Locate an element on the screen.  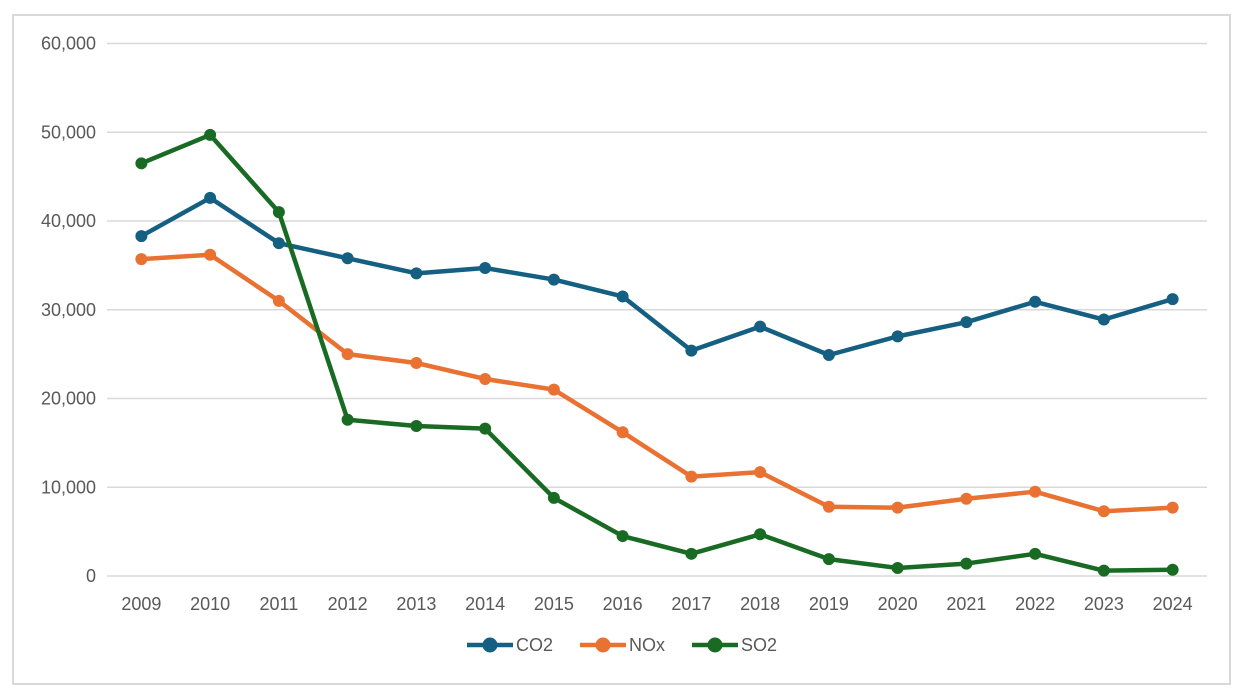
data-point-so2-2021 is located at coordinates (966, 563).